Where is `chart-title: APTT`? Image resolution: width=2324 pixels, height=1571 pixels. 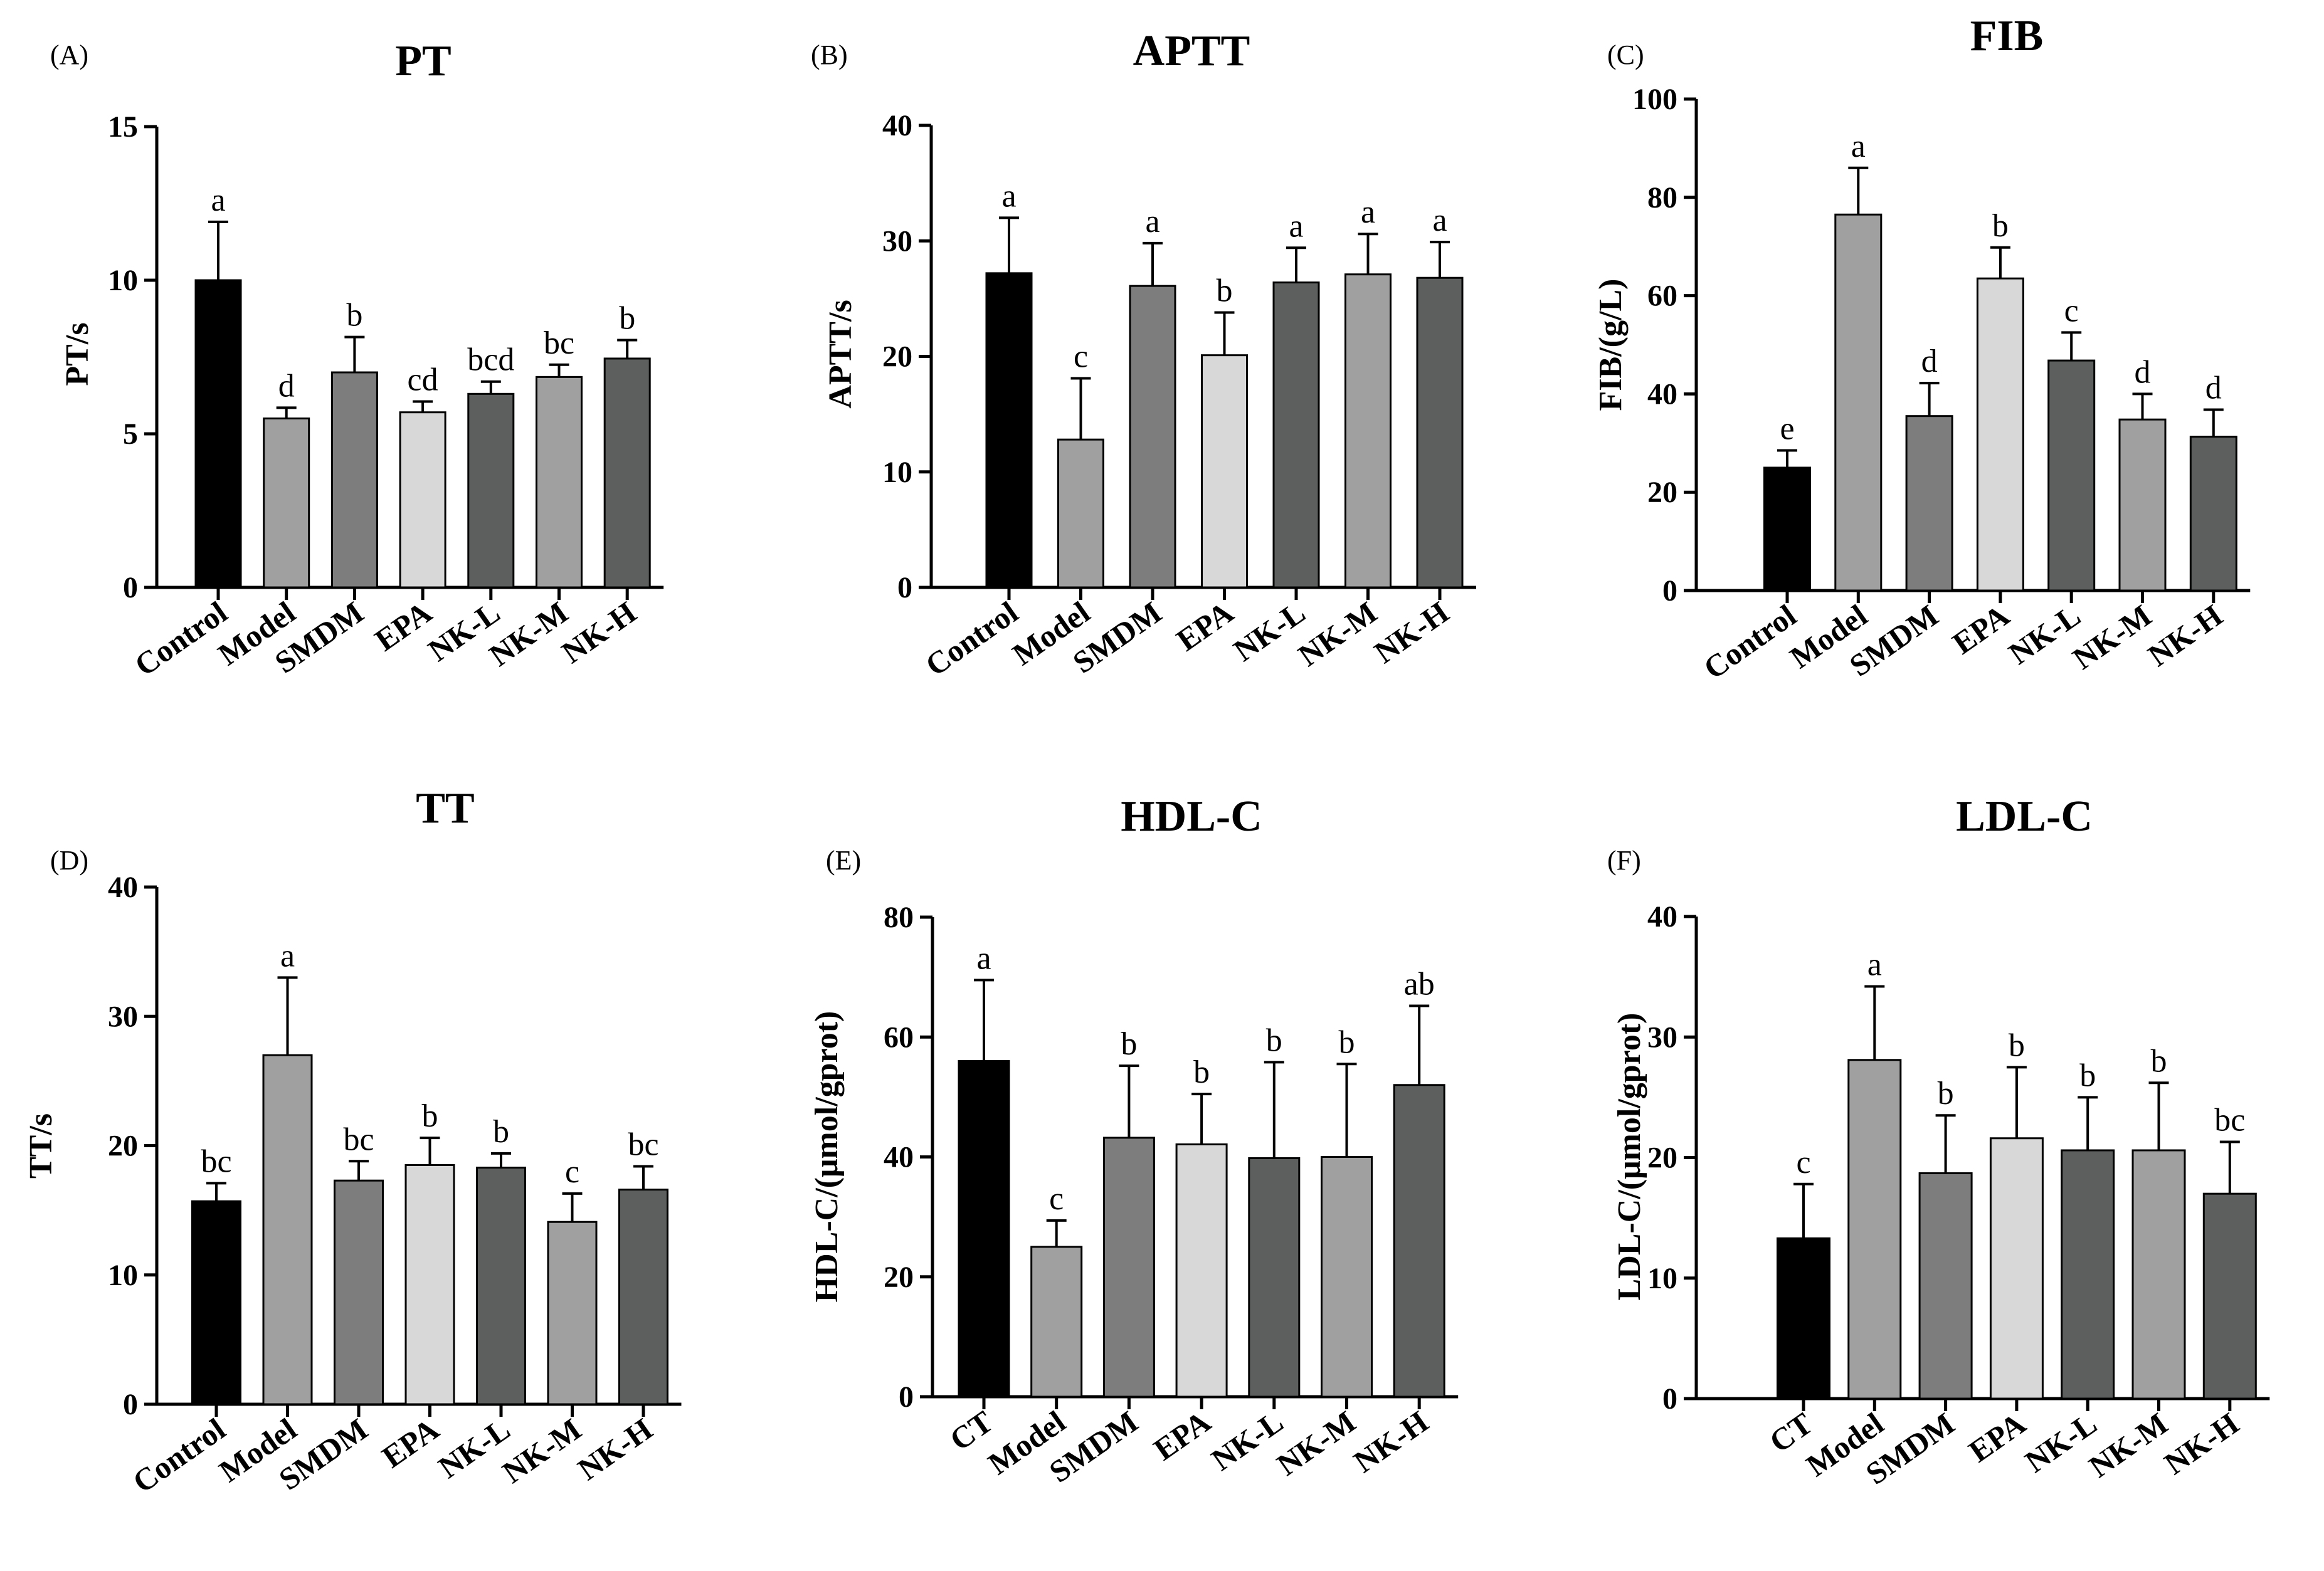
chart-title: APTT is located at coordinates (1191, 51).